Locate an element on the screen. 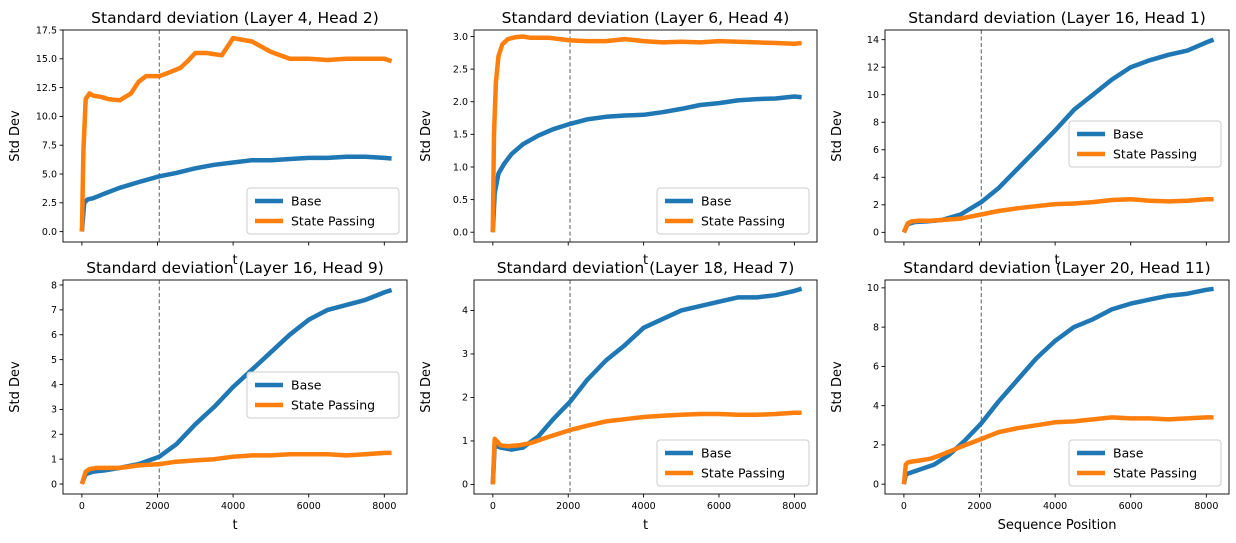 The image size is (1236, 543). y-tick-label: 17.5 is located at coordinates (46, 30).